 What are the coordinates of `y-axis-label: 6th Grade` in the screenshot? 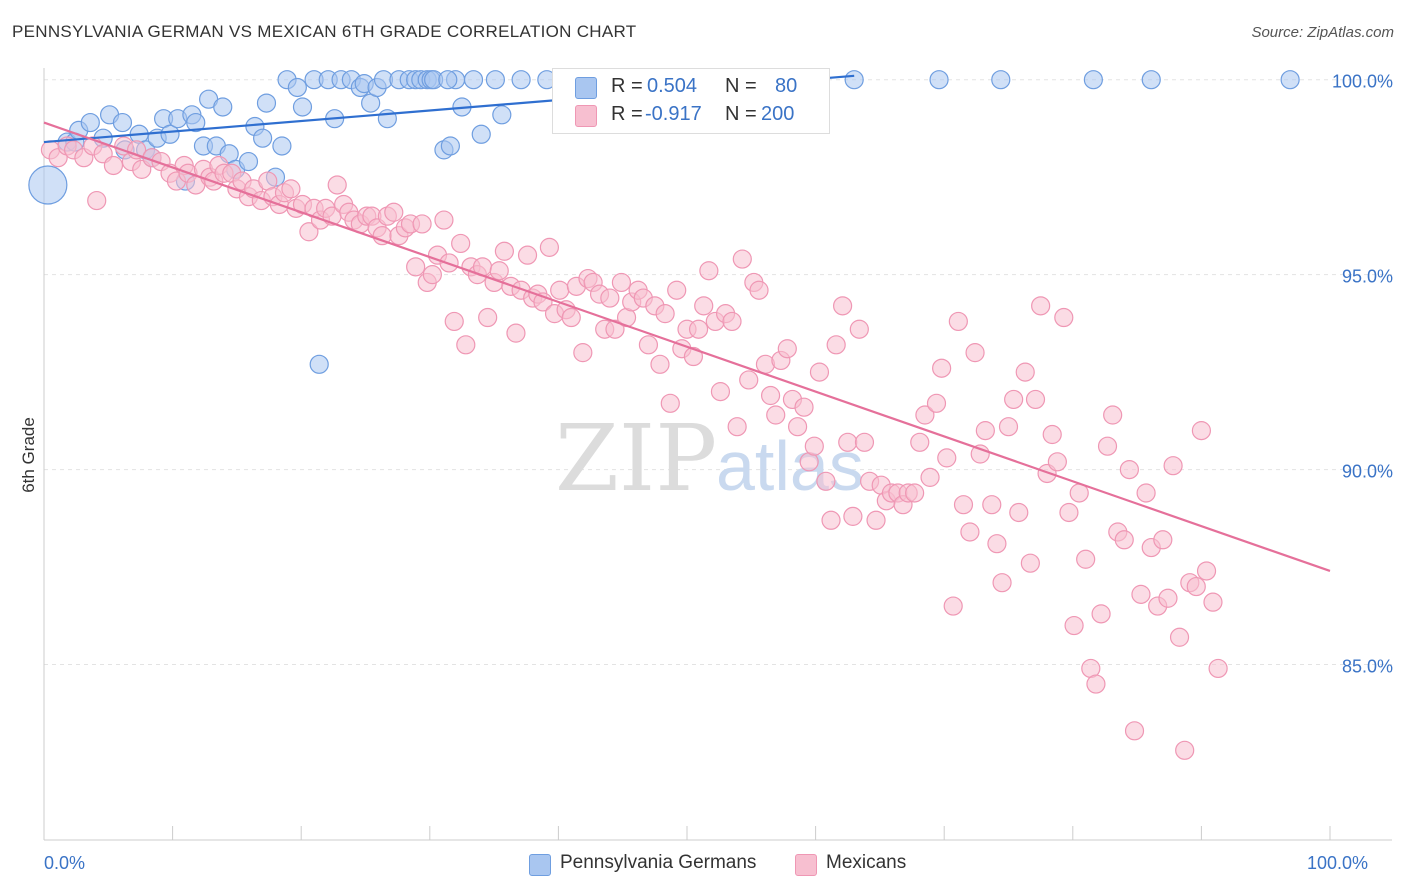 It's located at (28, 455).